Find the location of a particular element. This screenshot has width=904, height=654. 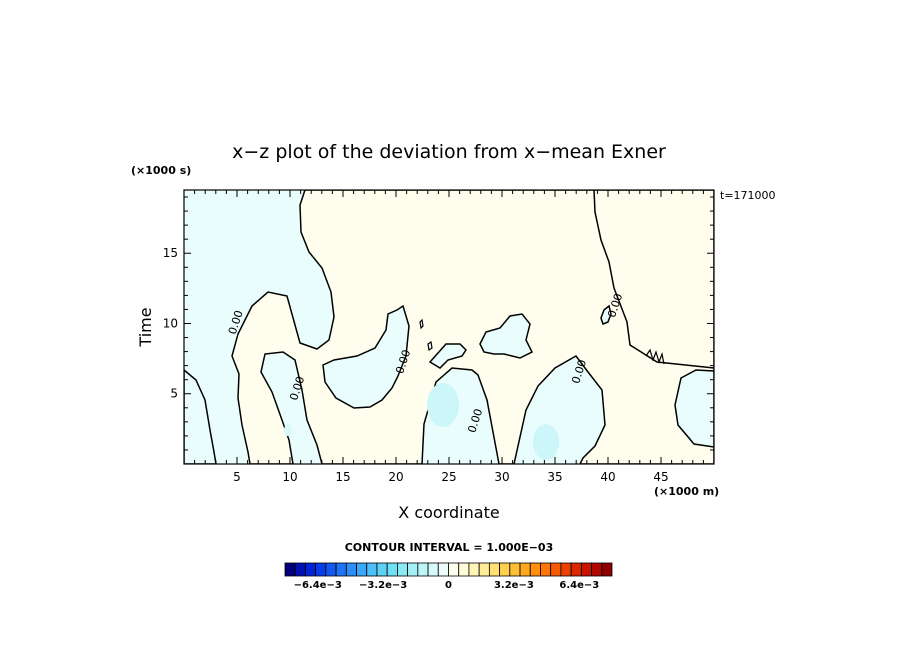

negative-region-left is located at coordinates (200, 416).